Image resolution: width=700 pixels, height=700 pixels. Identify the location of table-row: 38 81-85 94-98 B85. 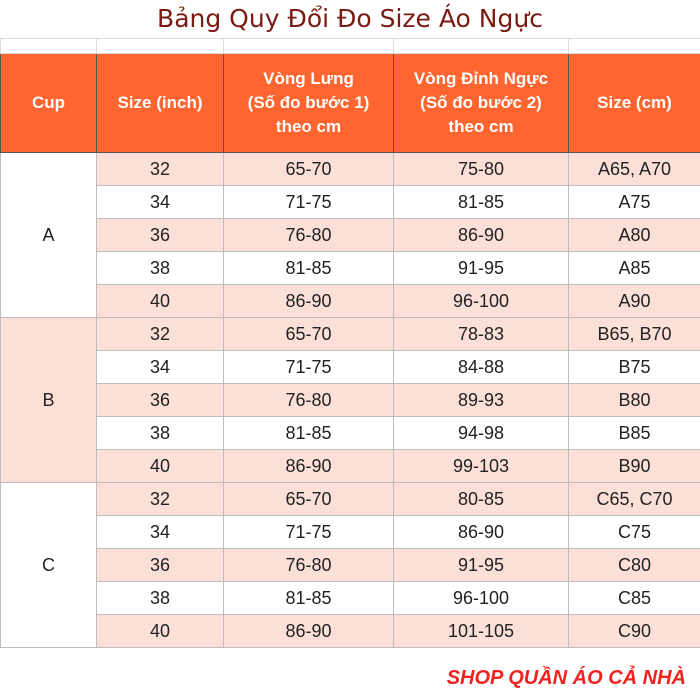
(350, 433).